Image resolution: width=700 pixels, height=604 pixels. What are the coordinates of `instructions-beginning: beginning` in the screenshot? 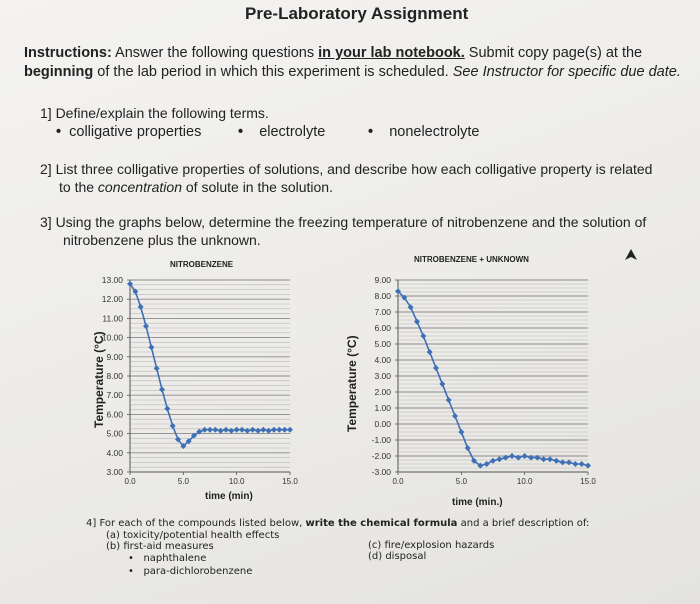 It's located at (59, 72).